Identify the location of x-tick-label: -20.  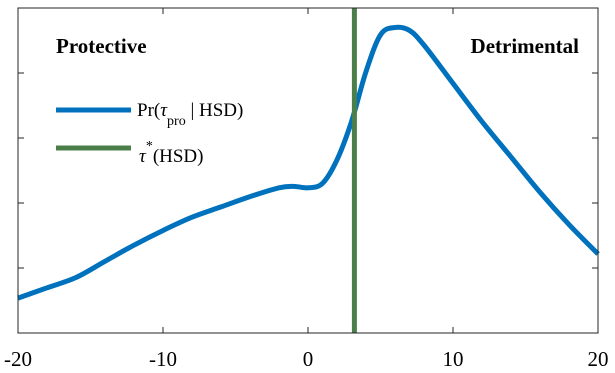
(18, 359).